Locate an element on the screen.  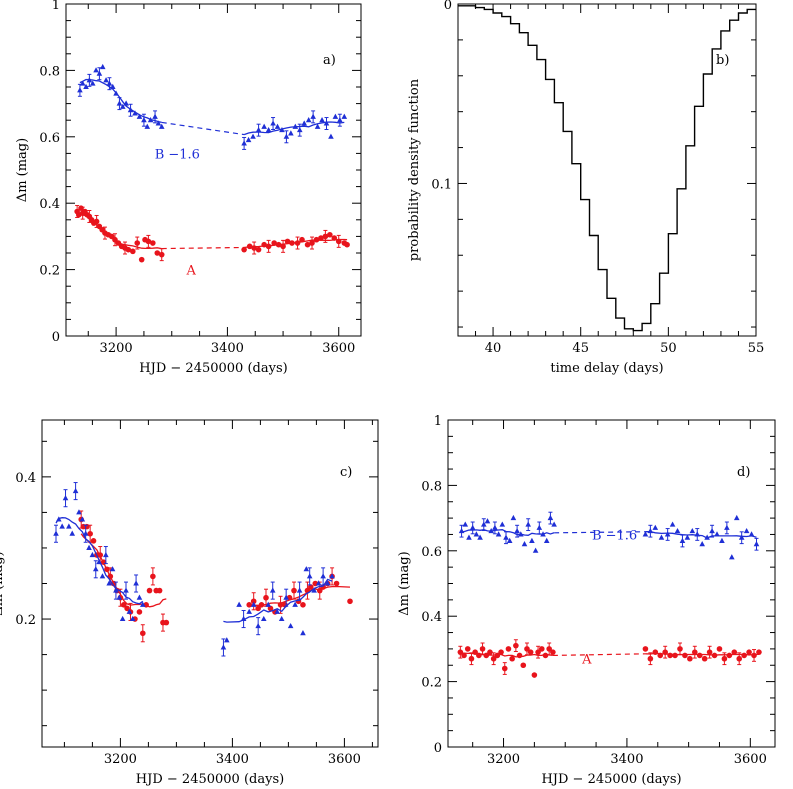
y-axis-label: probability density function is located at coordinates (414, 169).